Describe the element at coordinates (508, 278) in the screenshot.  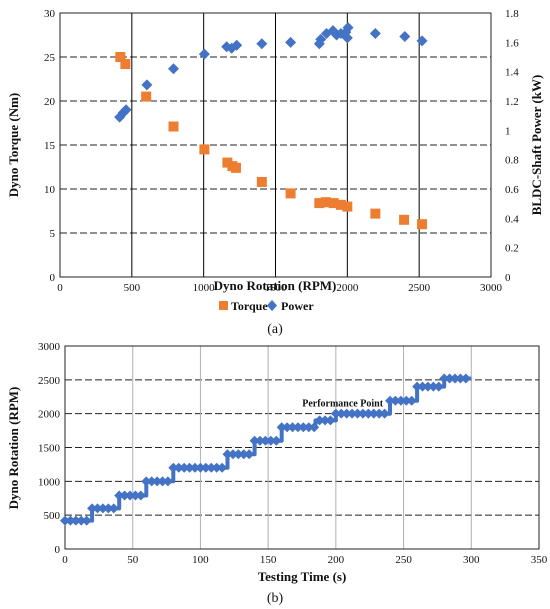
I see `chart-a-y2-tick-label: 0` at that location.